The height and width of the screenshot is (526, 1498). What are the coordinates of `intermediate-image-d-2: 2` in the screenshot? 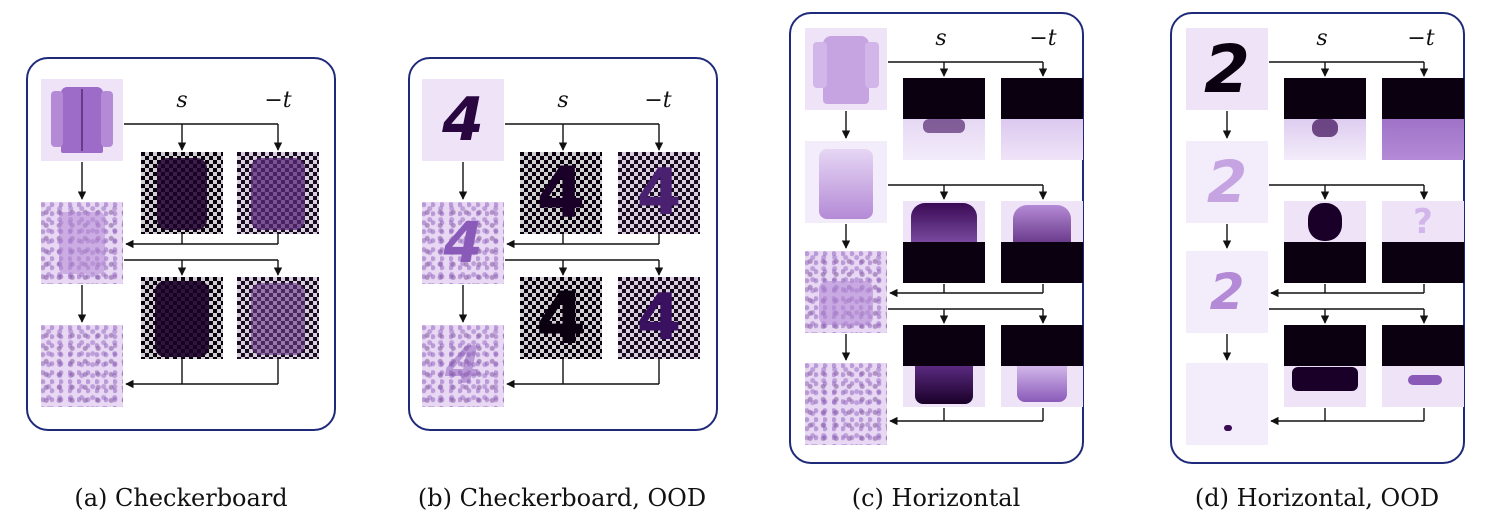 It's located at (1227, 292).